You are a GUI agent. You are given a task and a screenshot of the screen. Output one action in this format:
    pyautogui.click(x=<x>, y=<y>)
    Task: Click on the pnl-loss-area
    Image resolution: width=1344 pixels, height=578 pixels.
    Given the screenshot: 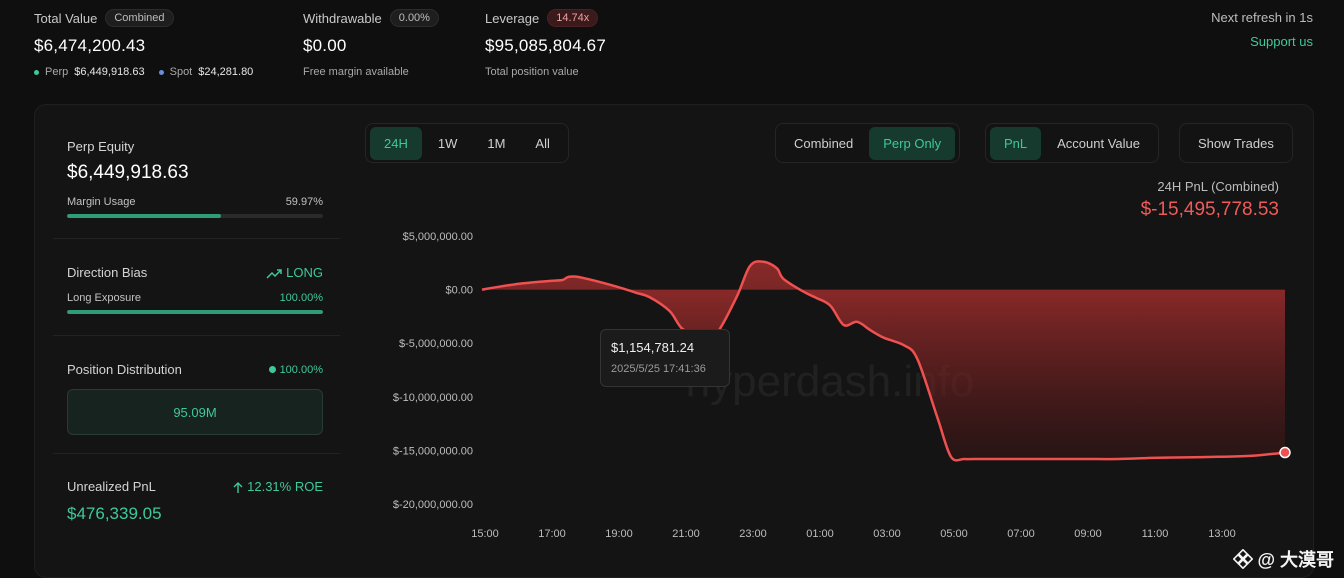 What is the action you would take?
    pyautogui.click(x=955, y=375)
    